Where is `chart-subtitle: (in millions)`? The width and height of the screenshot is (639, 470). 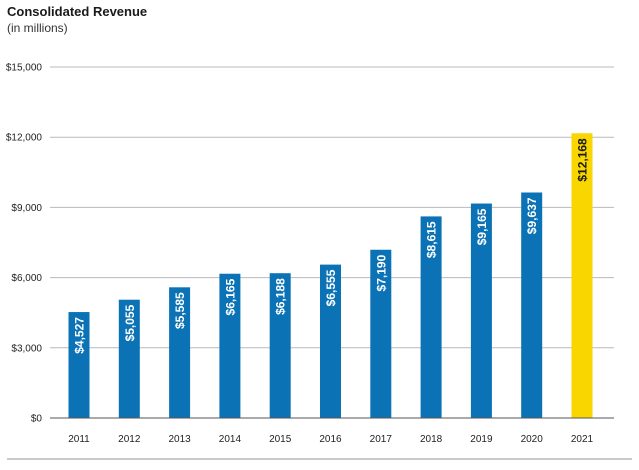
chart-subtitle: (in millions) is located at coordinates (37, 28).